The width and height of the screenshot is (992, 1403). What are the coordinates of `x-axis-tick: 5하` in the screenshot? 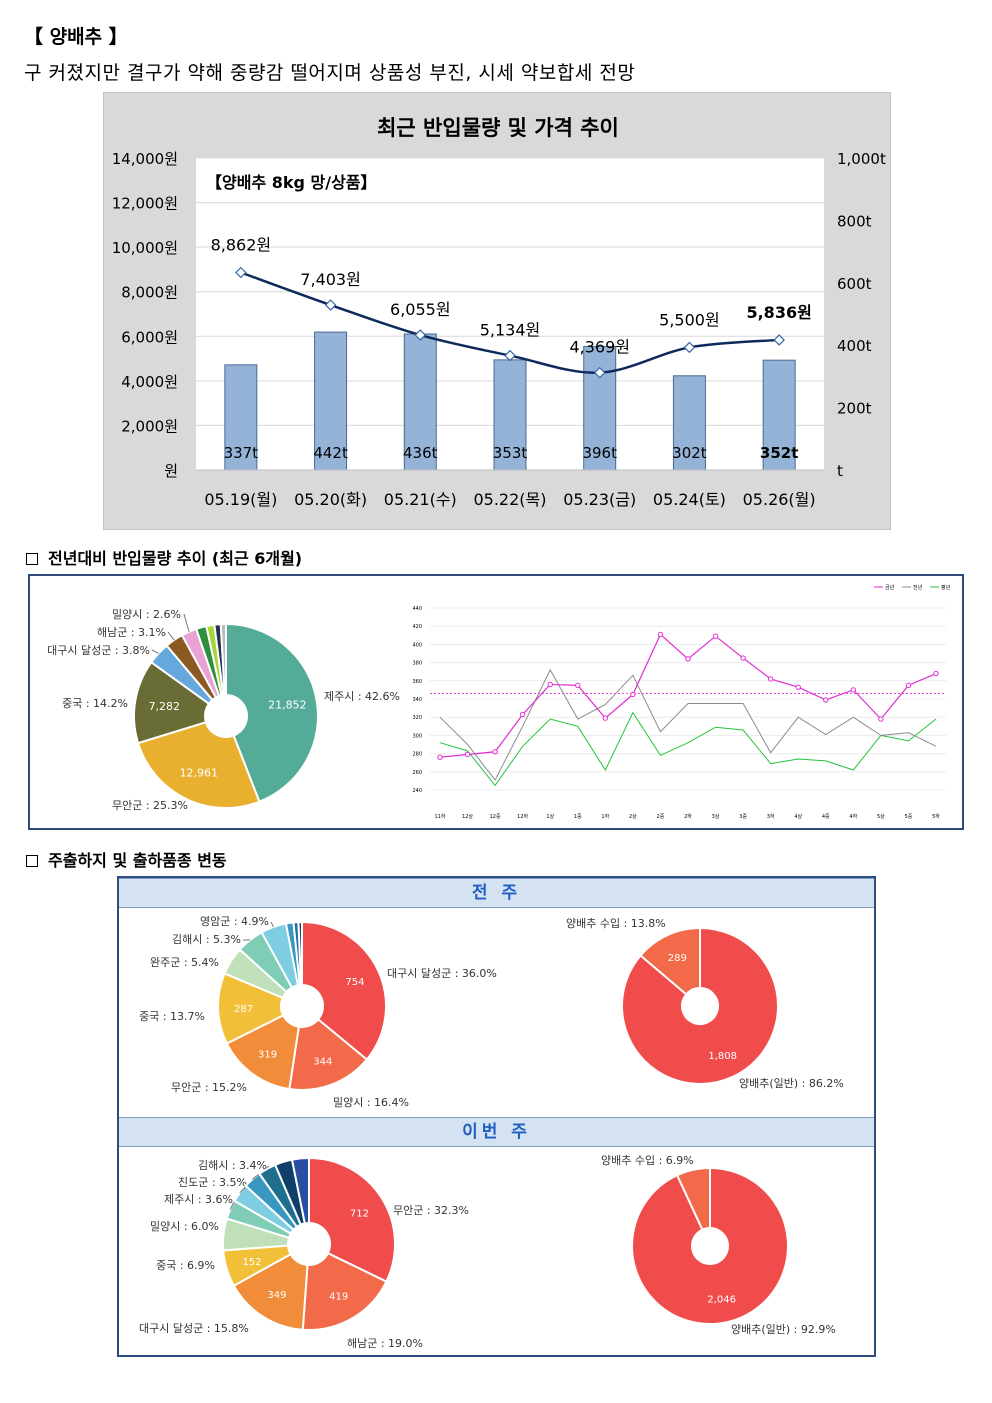 It's located at (936, 816).